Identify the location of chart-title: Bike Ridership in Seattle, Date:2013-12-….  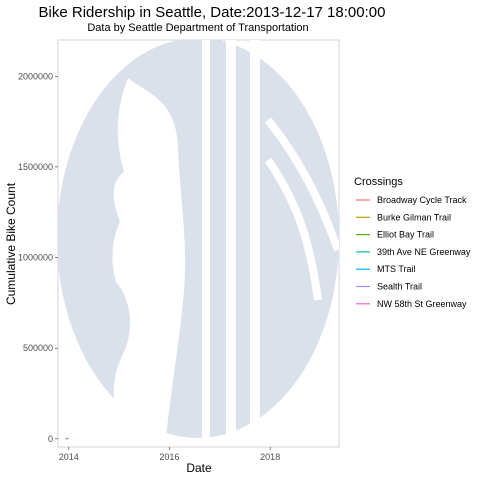
(212, 12).